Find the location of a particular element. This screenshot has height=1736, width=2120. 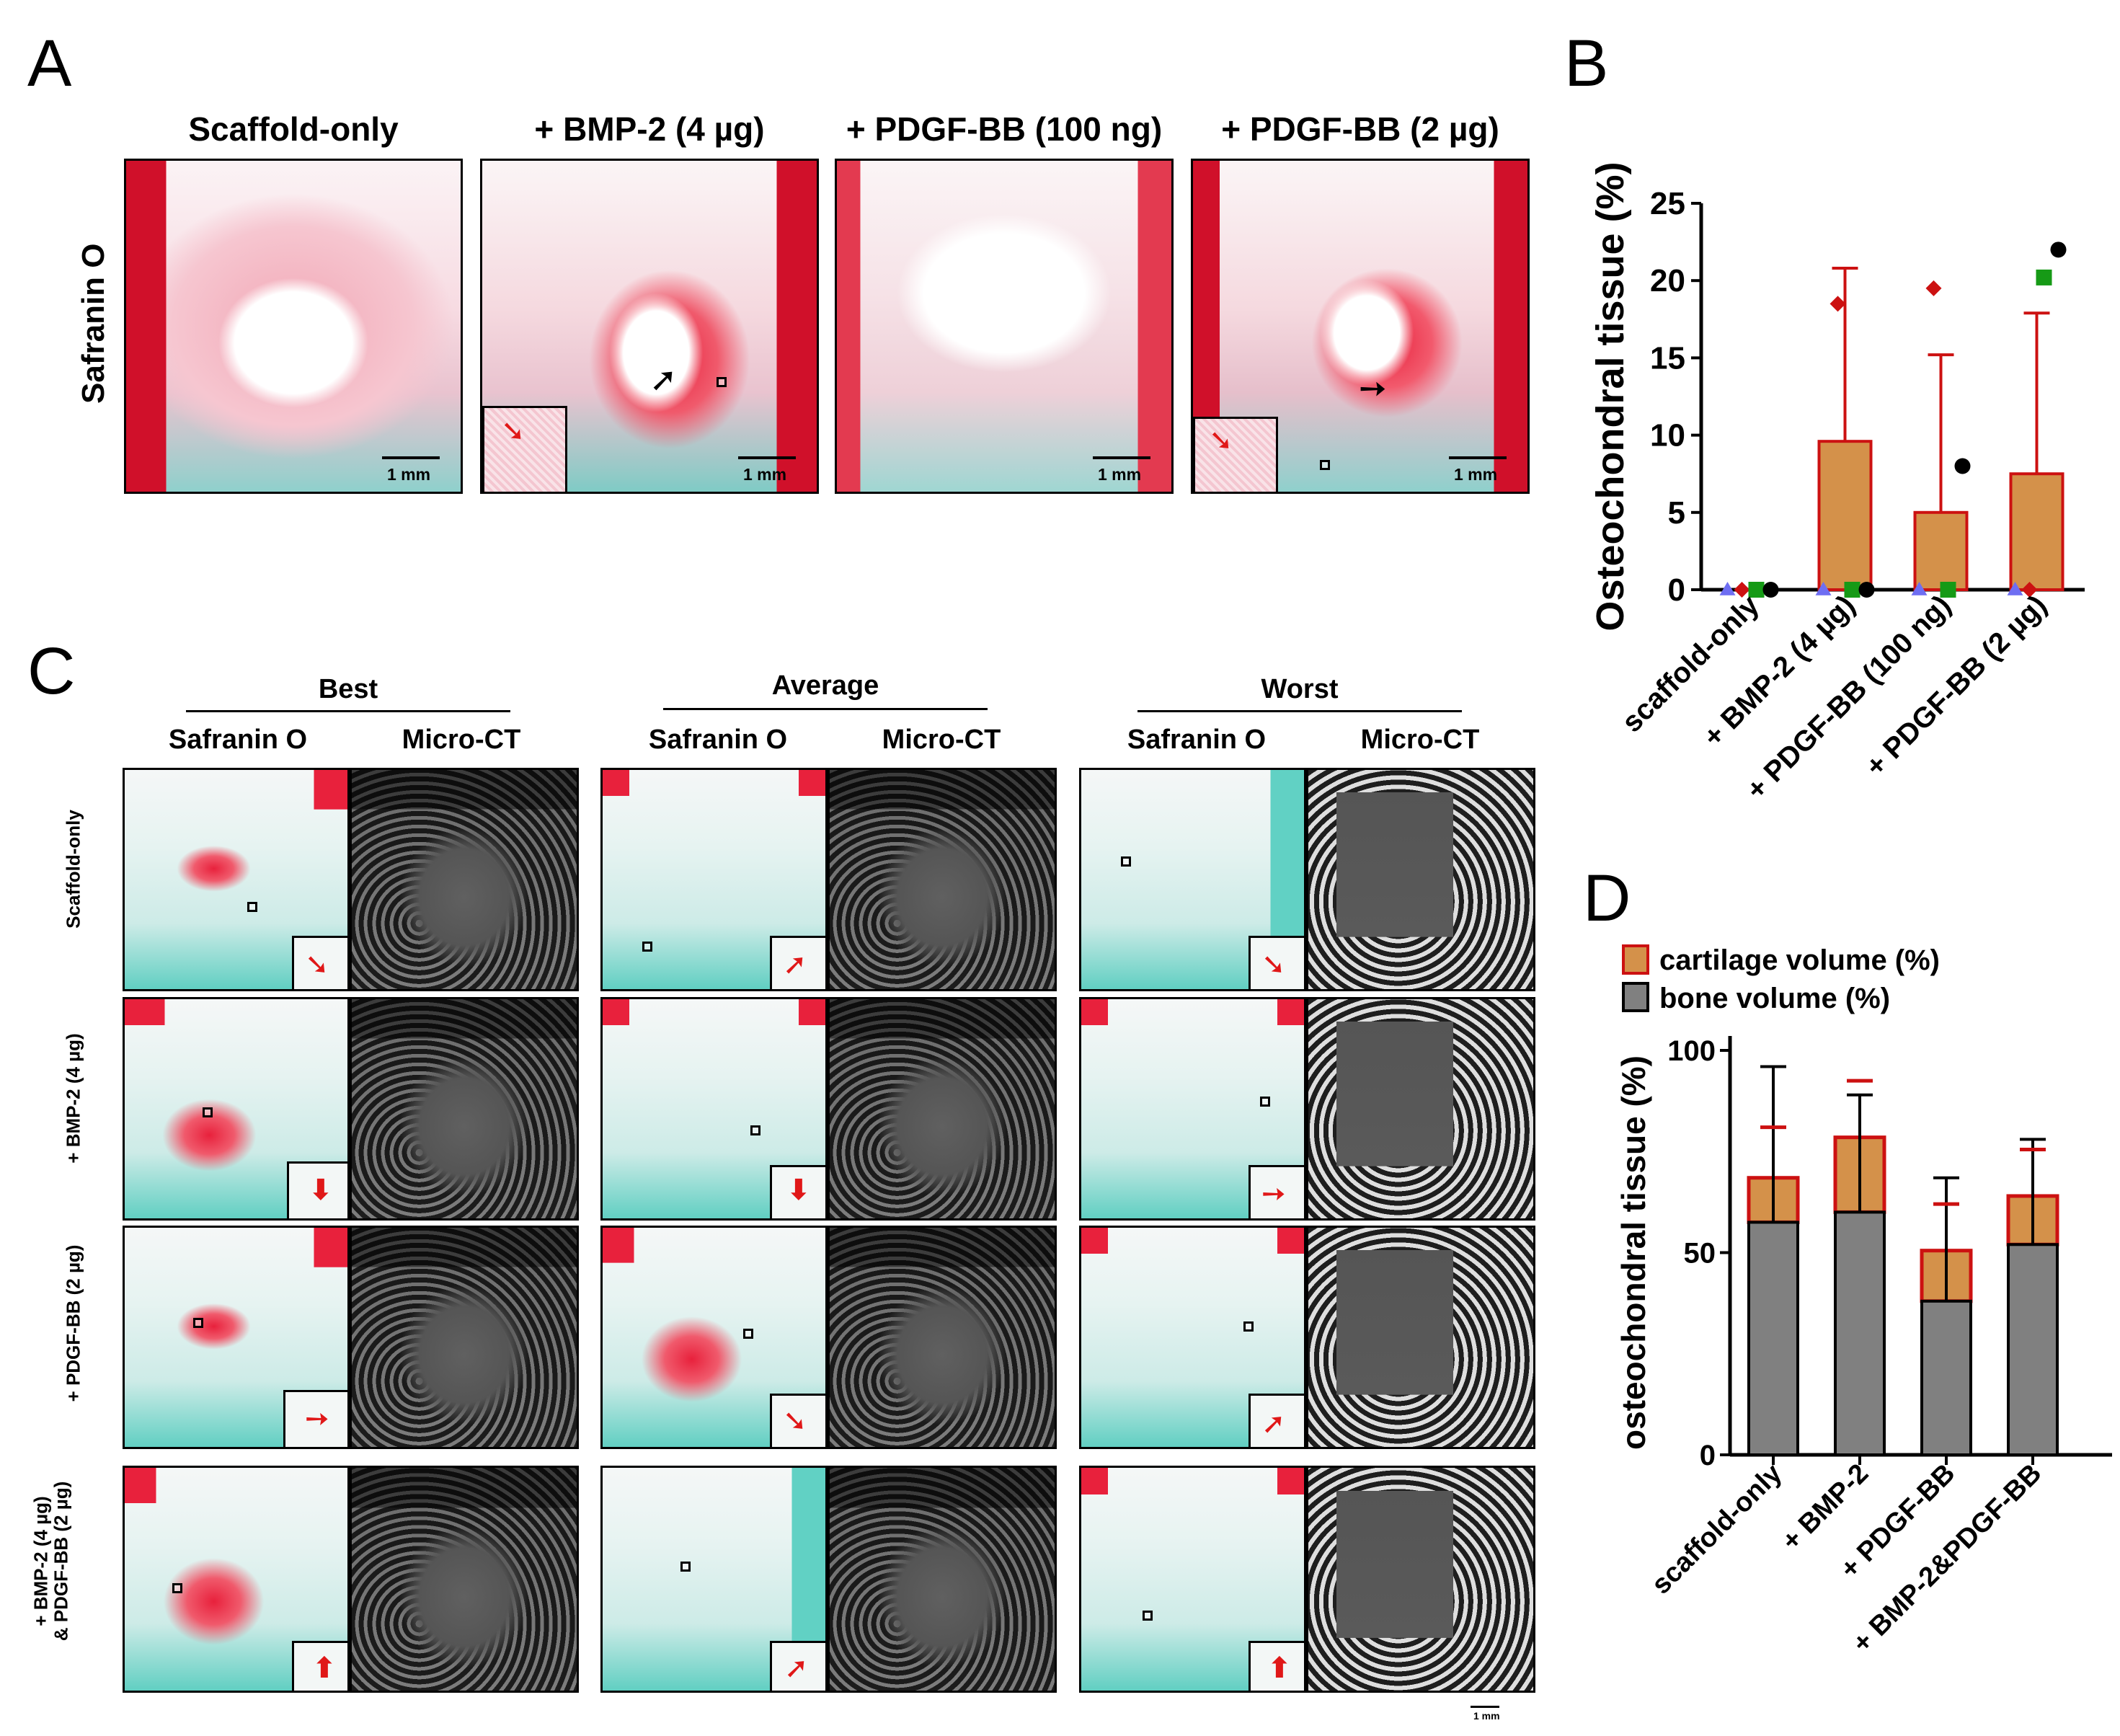

legend-label-cartilage: cartilage volume (%) is located at coordinates (1800, 960).